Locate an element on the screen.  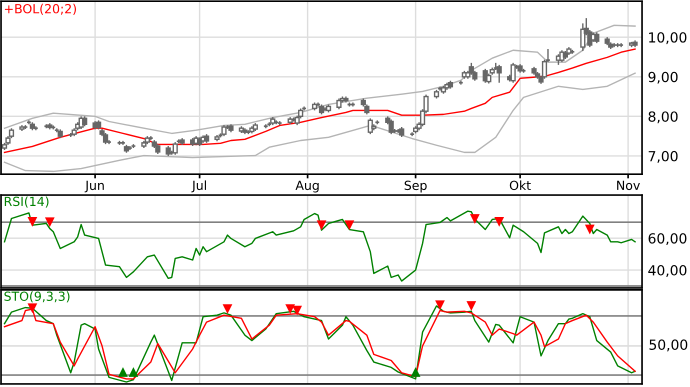
y-tick-label: 8,00 is located at coordinates (663, 117).